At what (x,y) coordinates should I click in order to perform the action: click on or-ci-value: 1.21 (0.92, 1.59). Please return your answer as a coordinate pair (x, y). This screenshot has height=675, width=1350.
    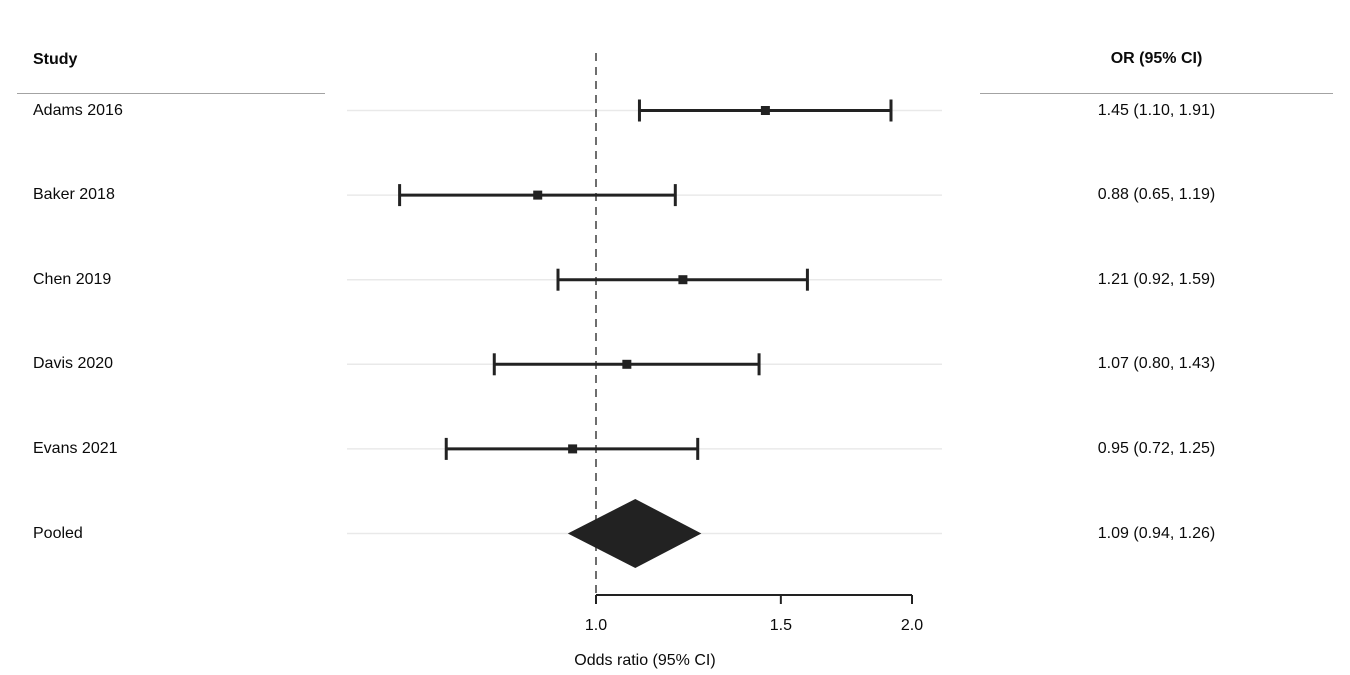
    Looking at the image, I should click on (1156, 279).